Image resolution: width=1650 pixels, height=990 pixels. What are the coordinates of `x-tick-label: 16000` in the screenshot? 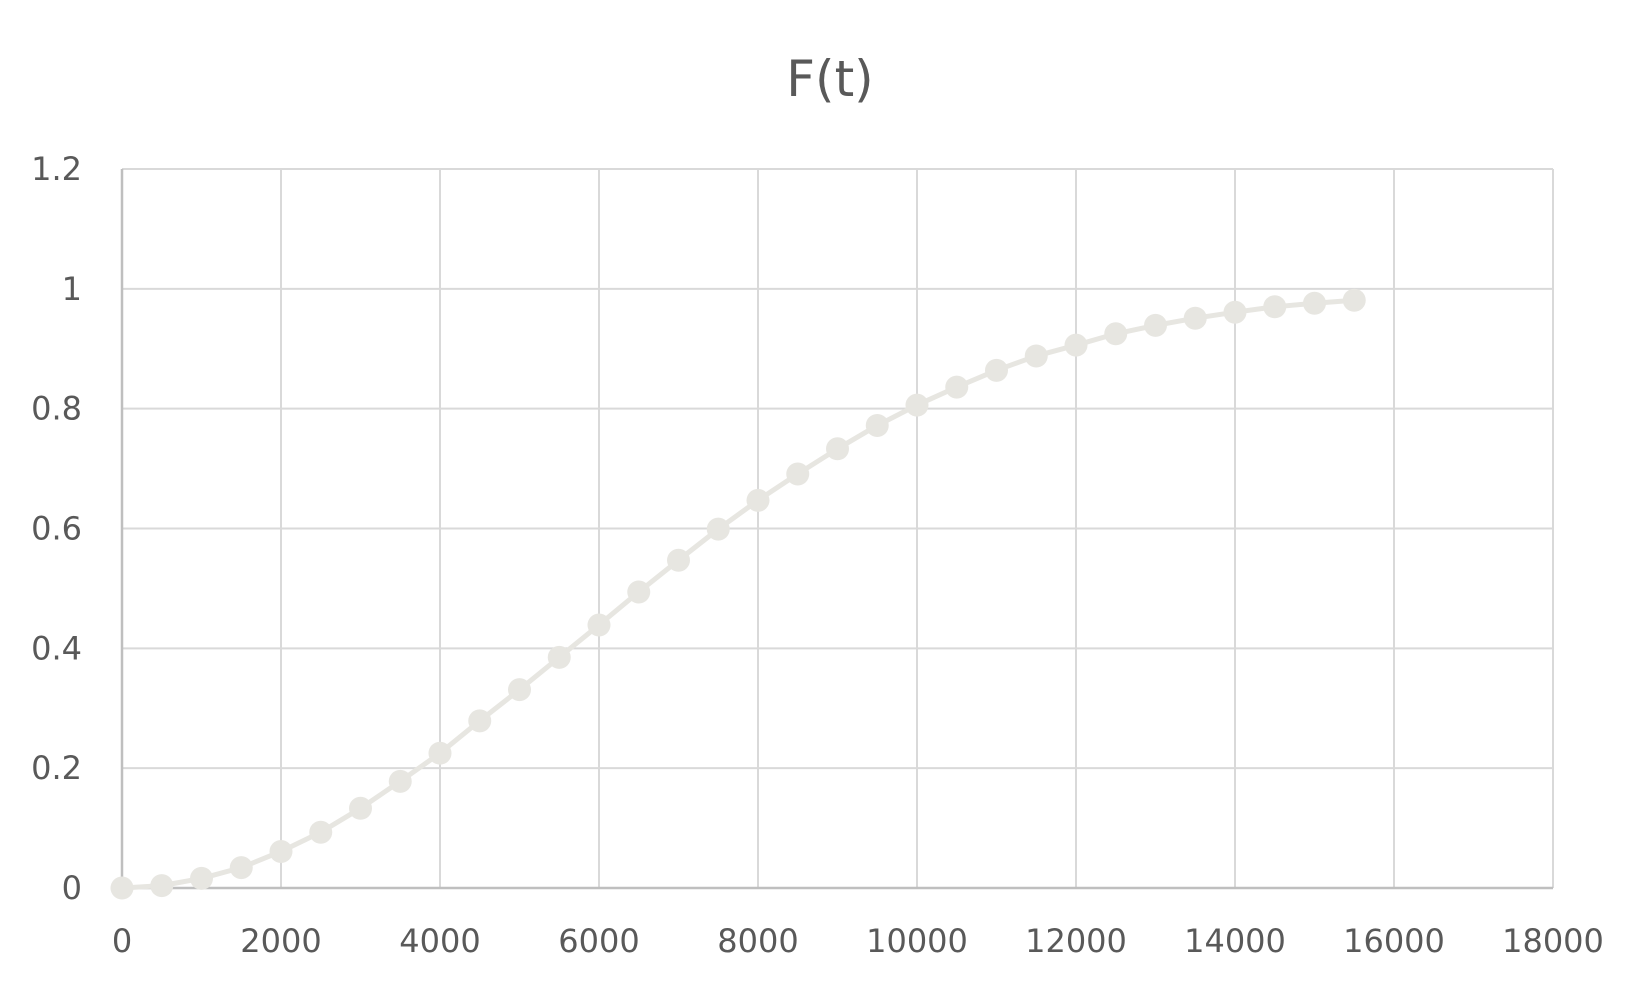 It's located at (1394, 941).